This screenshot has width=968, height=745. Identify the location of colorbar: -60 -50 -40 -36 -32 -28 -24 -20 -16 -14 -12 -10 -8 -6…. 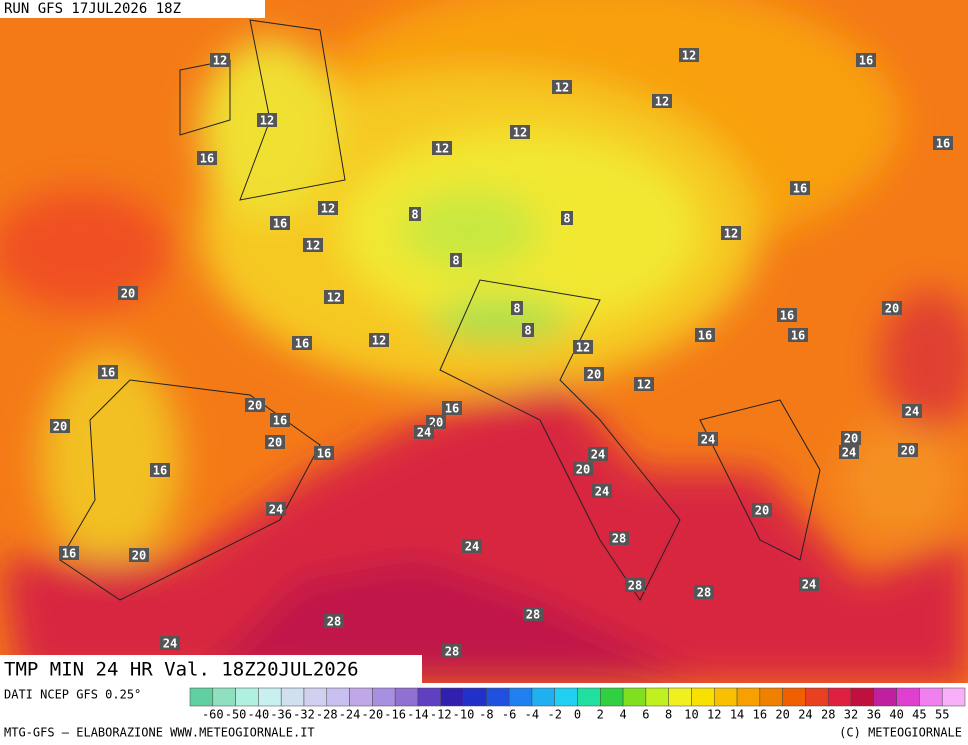
(577, 704).